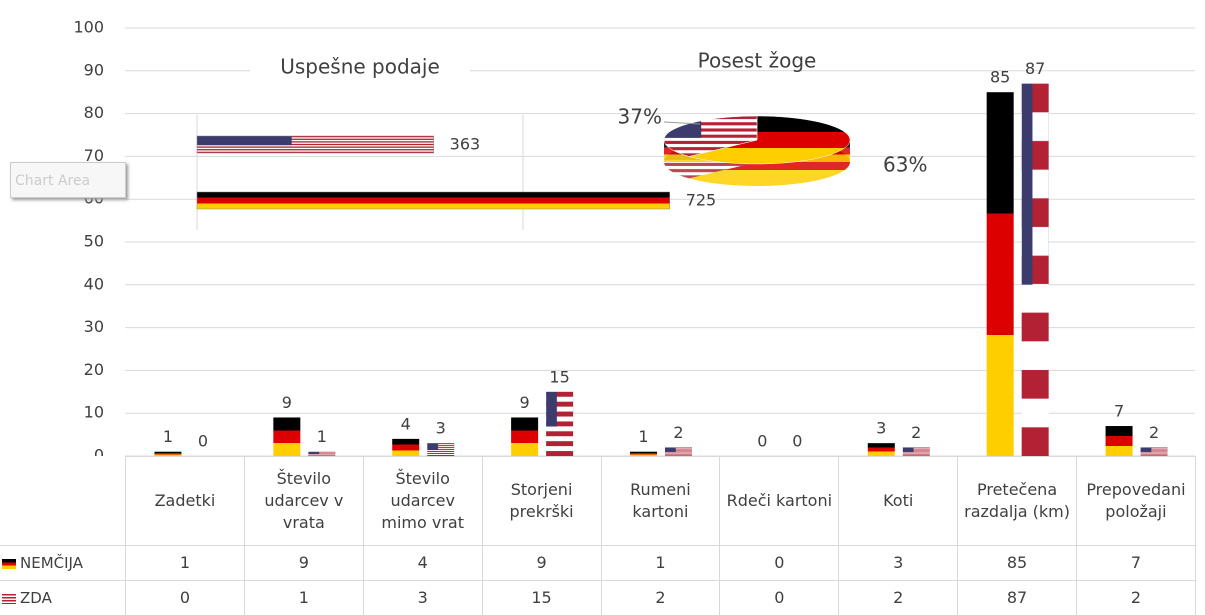 The height and width of the screenshot is (615, 1205). I want to click on data-label: 63%, so click(905, 165).